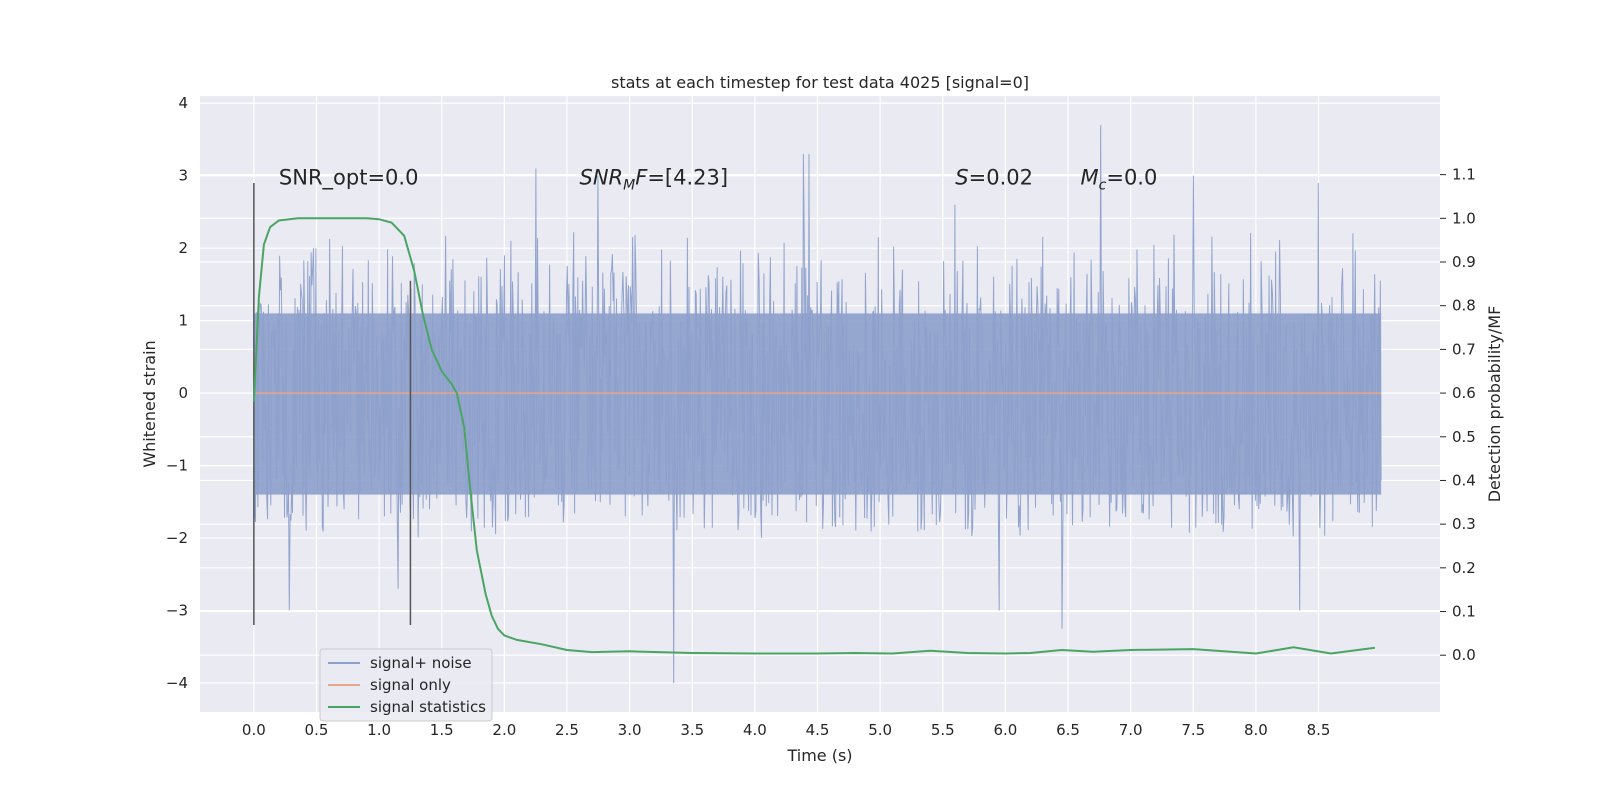 The width and height of the screenshot is (1600, 800). Describe the element at coordinates (183, 393) in the screenshot. I see `y-tick-label: 0` at that location.